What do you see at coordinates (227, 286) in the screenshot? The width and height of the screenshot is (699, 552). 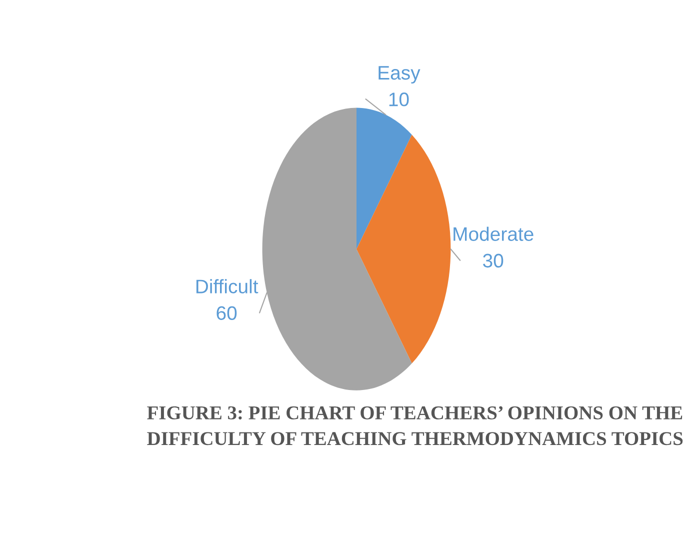 I see `slice-label: Difficult` at bounding box center [227, 286].